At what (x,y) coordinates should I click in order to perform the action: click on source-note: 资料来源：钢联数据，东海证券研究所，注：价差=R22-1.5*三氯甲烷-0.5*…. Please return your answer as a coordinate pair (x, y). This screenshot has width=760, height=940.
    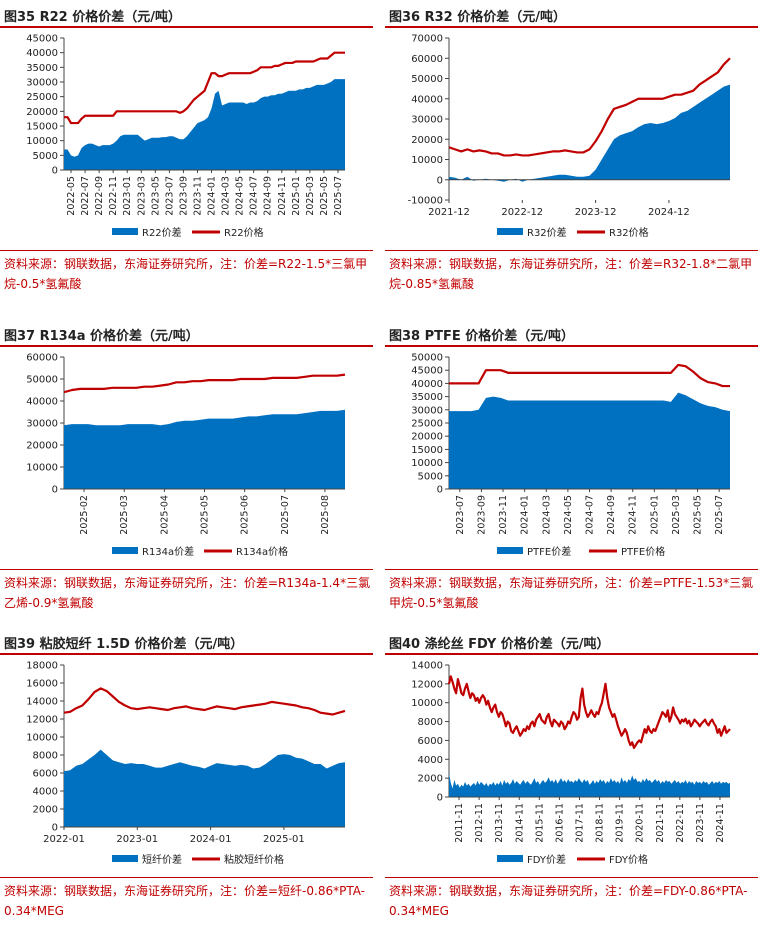
    Looking at the image, I should click on (186, 274).